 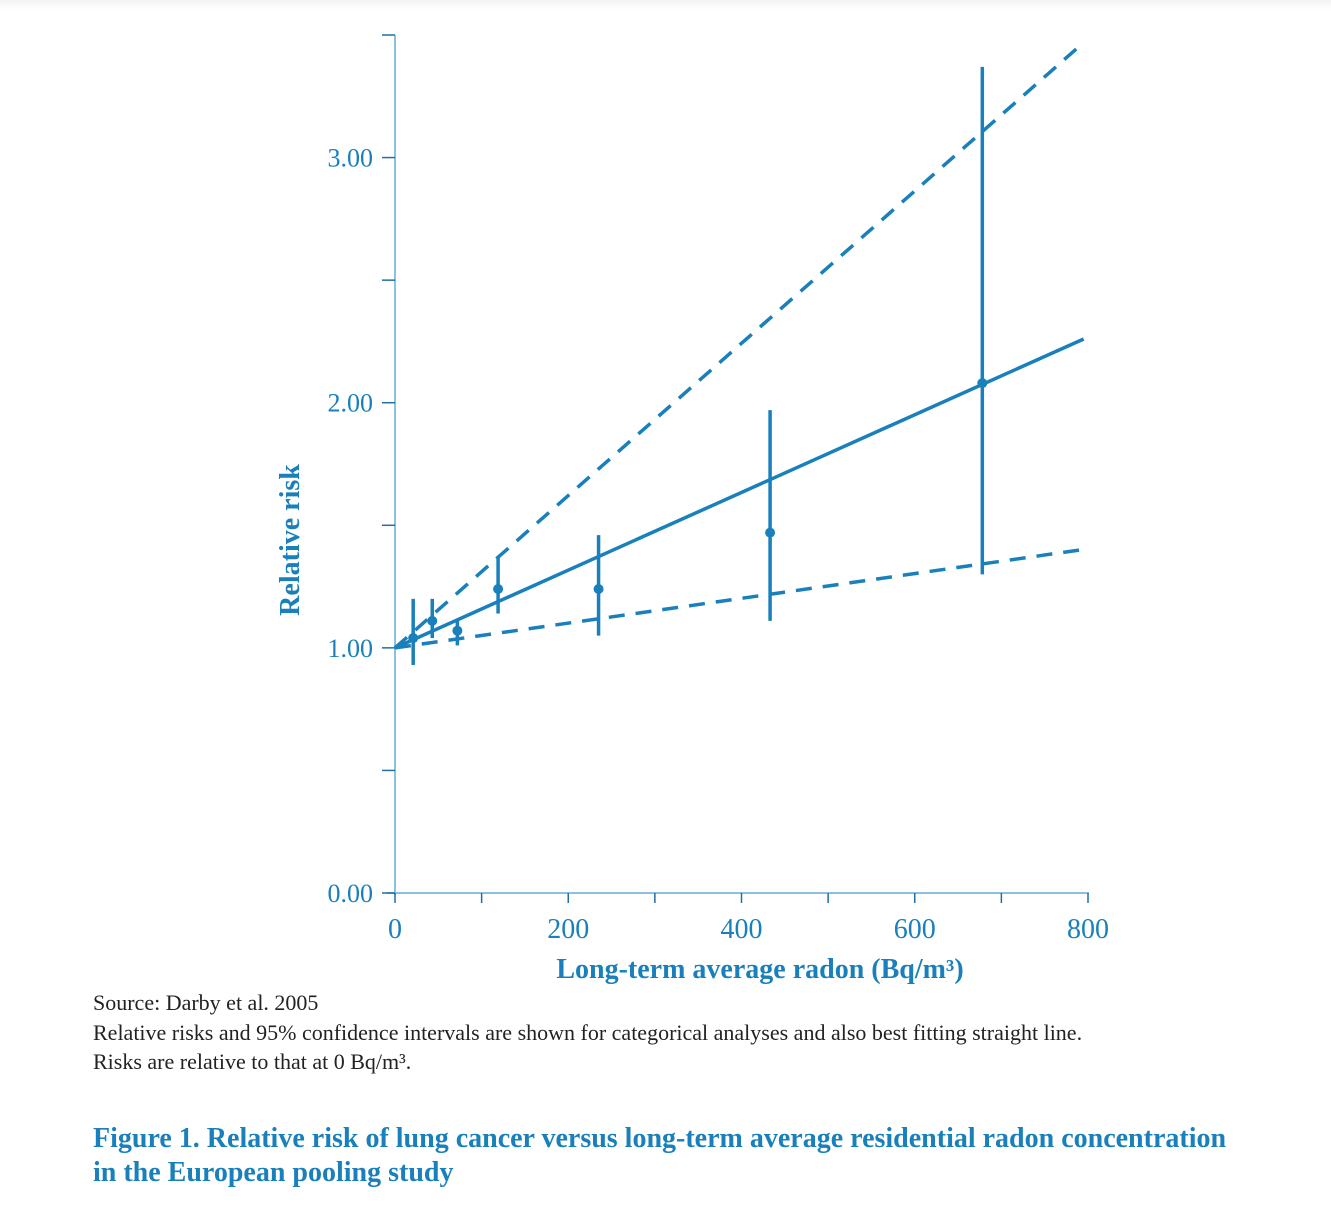 I want to click on y-tick-label: 0.00, so click(x=351, y=893).